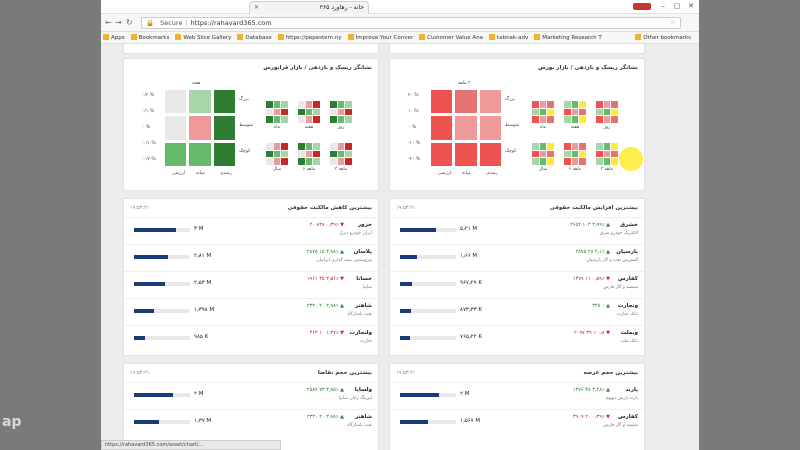  What do you see at coordinates (677, 6) in the screenshot?
I see `maximize-button: ▢` at bounding box center [677, 6].